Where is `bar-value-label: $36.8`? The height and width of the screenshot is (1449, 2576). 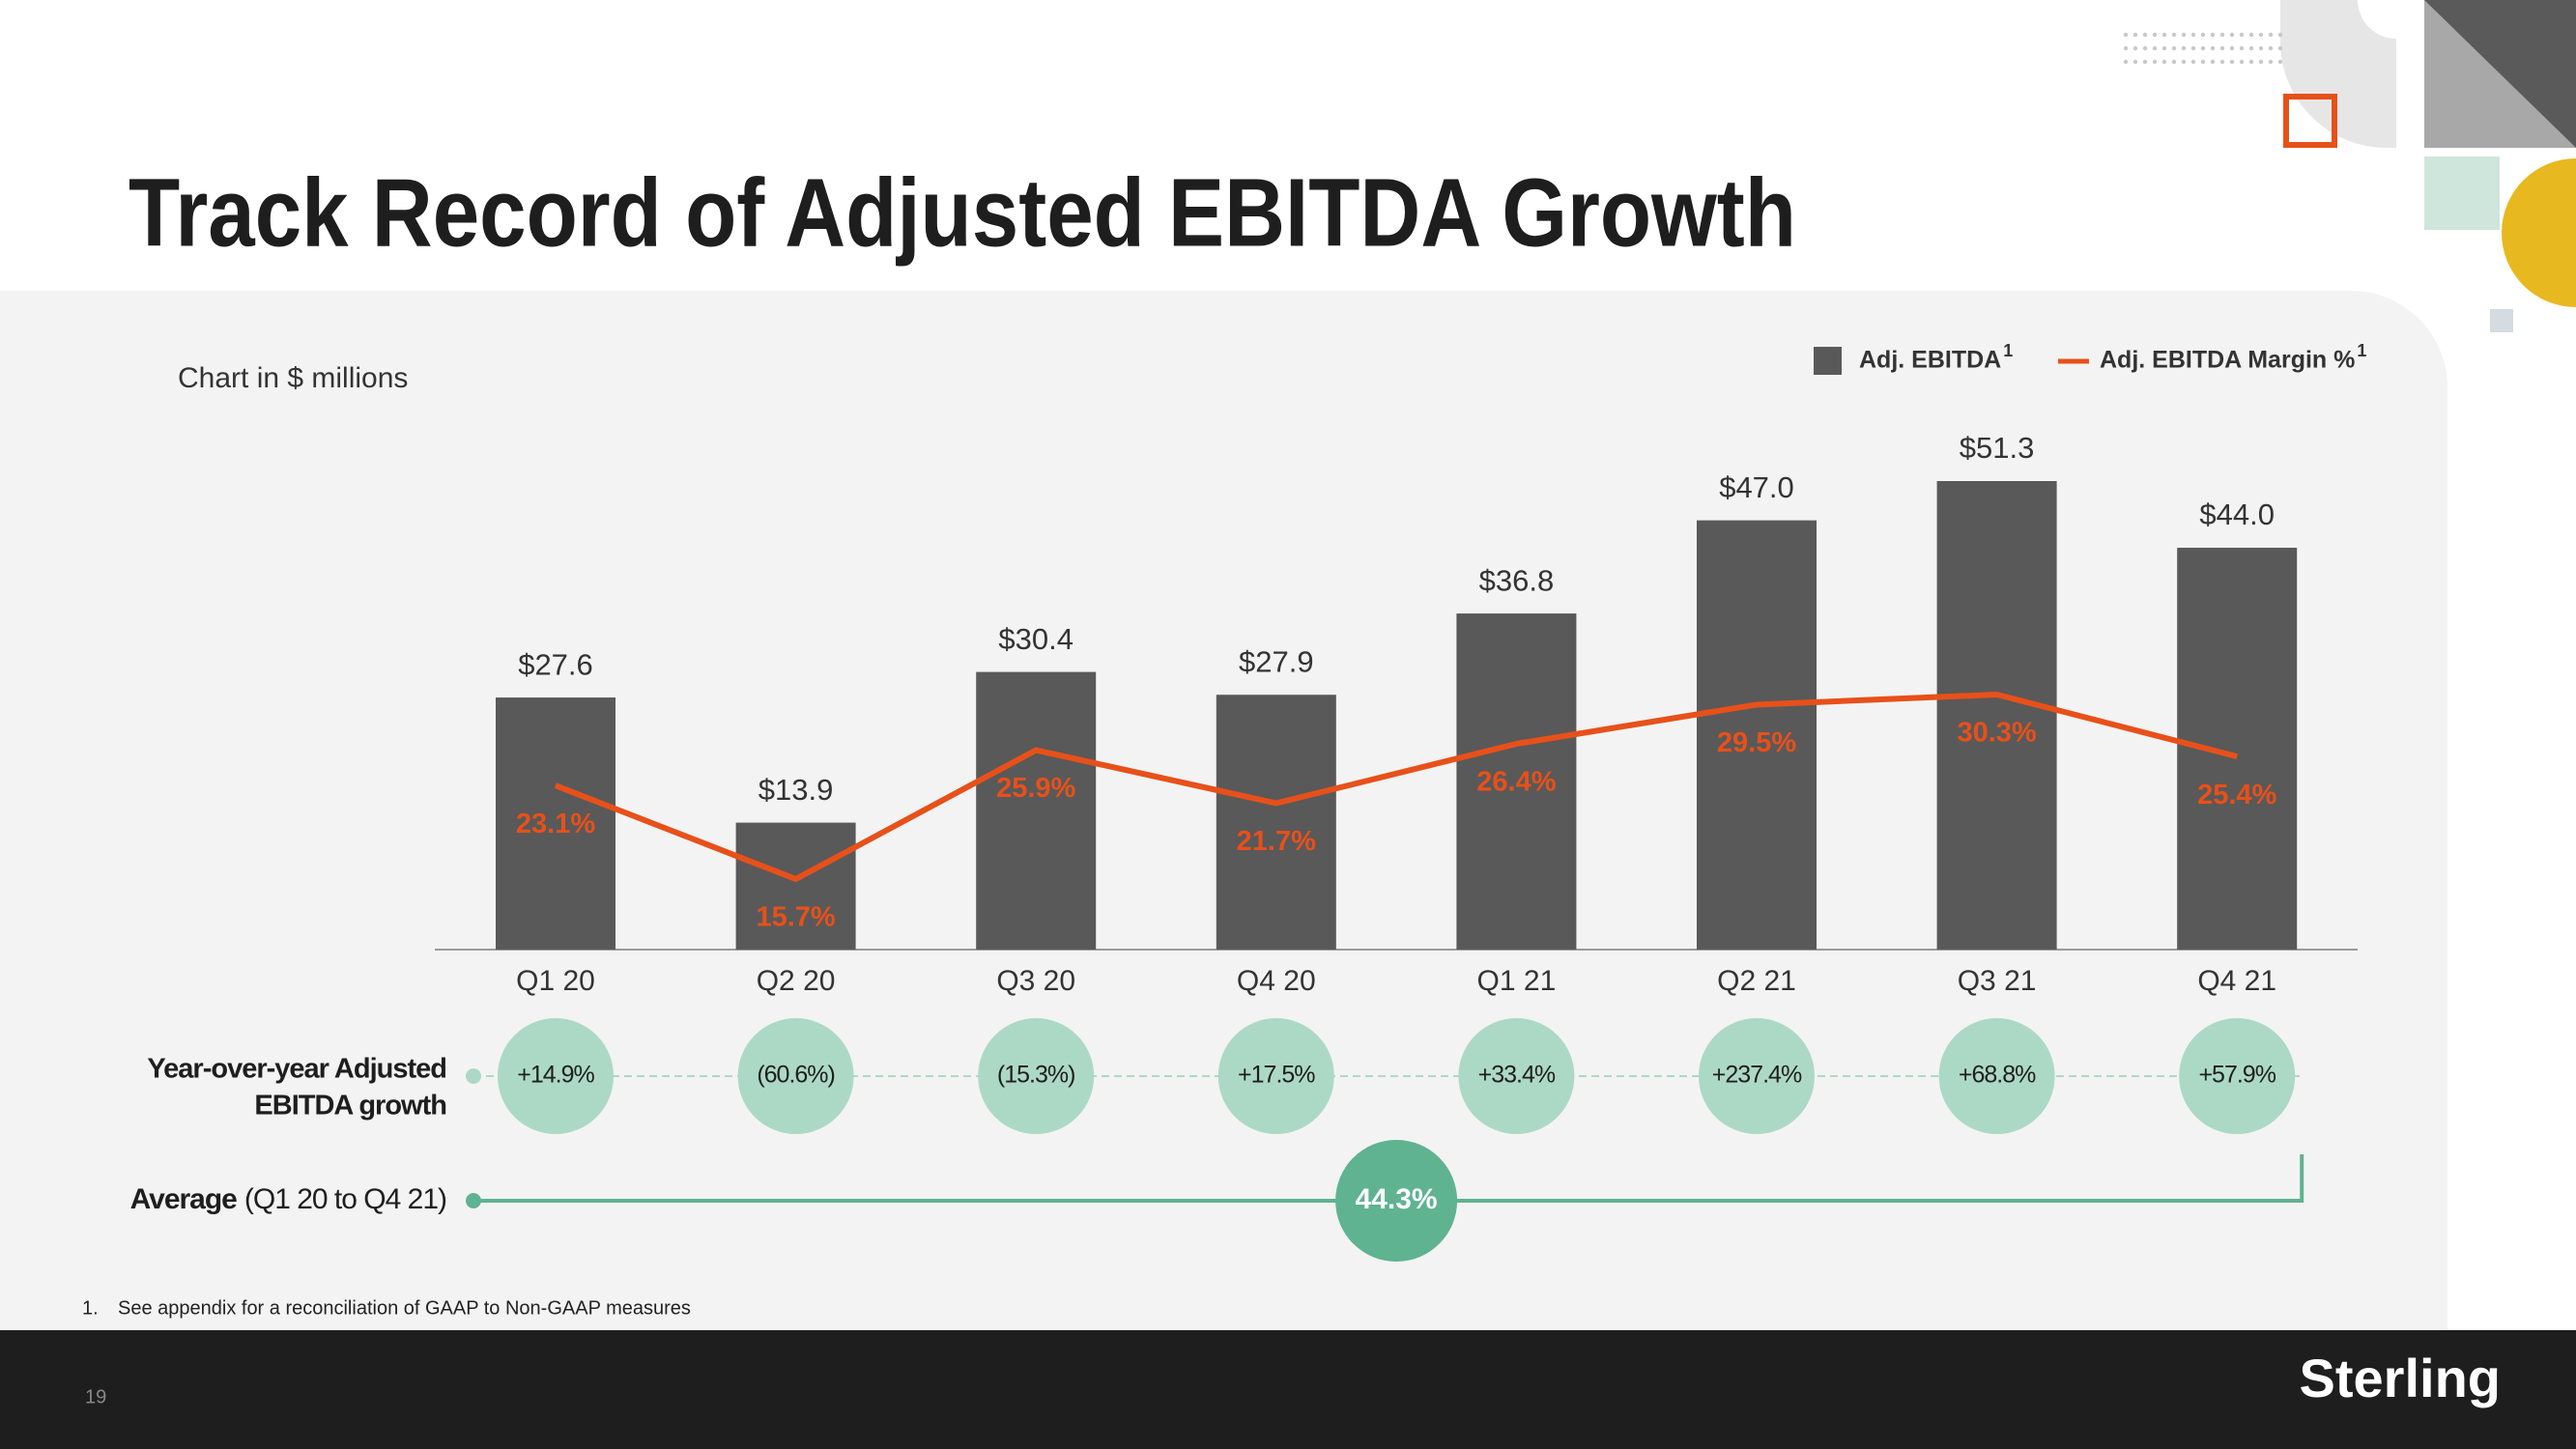
bar-value-label: $36.8 is located at coordinates (1517, 580).